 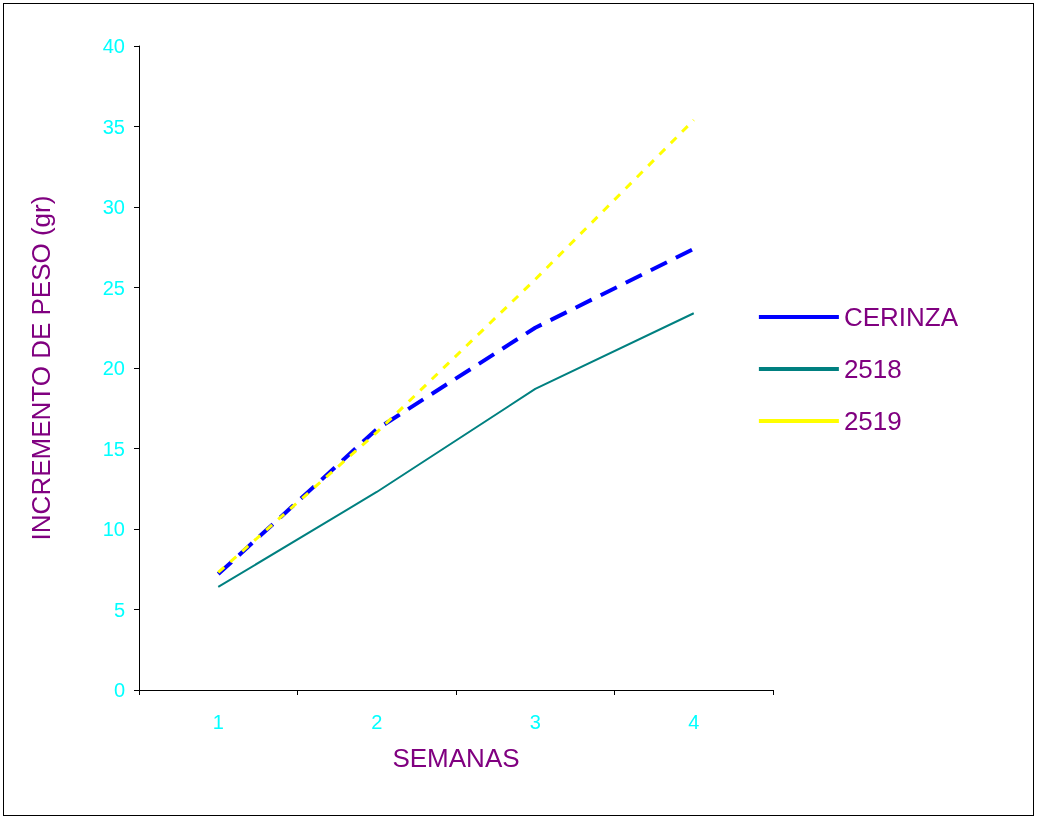 I want to click on y-tick-label: 0, so click(x=119, y=690).